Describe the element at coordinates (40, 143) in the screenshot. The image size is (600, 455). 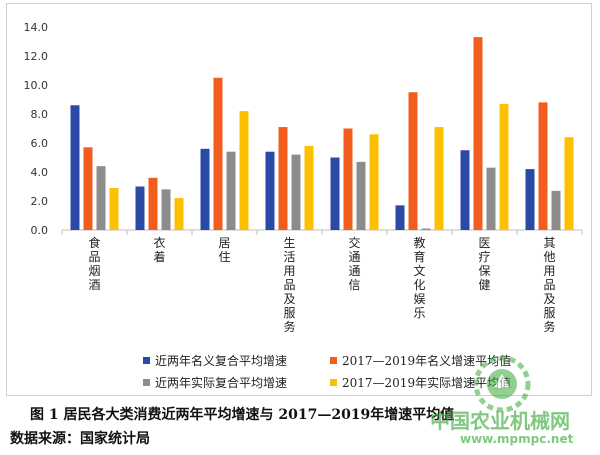
I see `y-tick-label: 6.0` at that location.